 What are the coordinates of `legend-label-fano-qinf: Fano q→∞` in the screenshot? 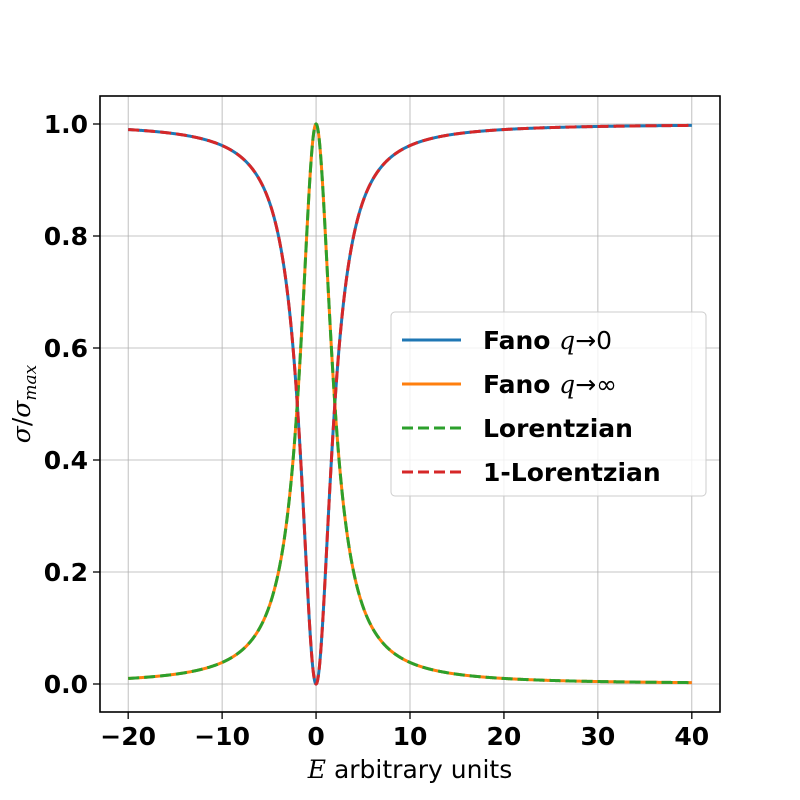 It's located at (550, 384).